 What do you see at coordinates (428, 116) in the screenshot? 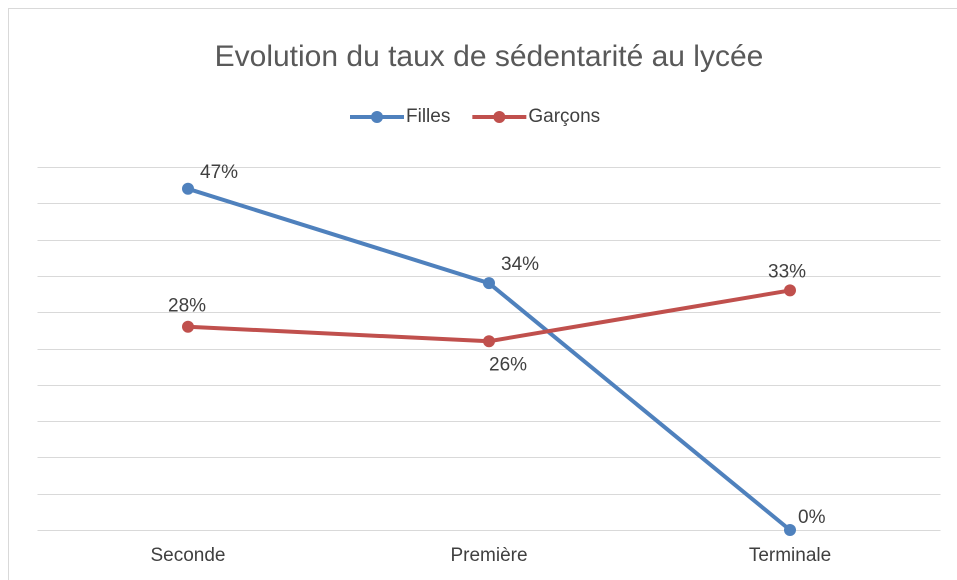
I see `legend-label: Filles` at bounding box center [428, 116].